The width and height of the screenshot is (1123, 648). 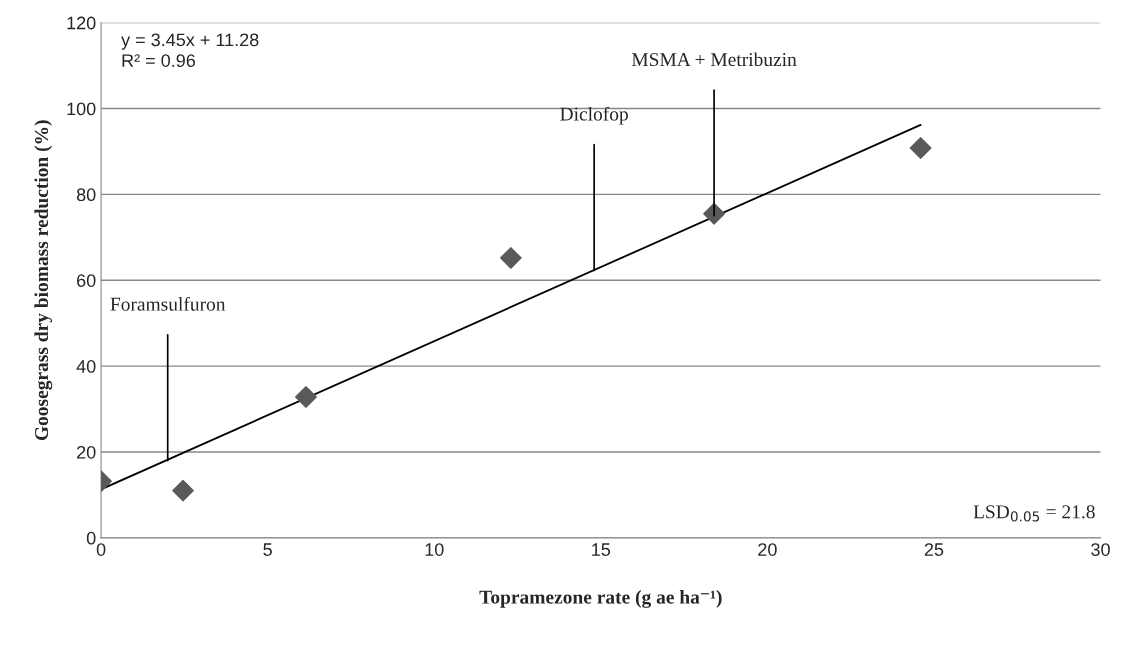 What do you see at coordinates (600, 599) in the screenshot?
I see `x-axis-title: Topramezone rate (g ae ha⁻¹)` at bounding box center [600, 599].